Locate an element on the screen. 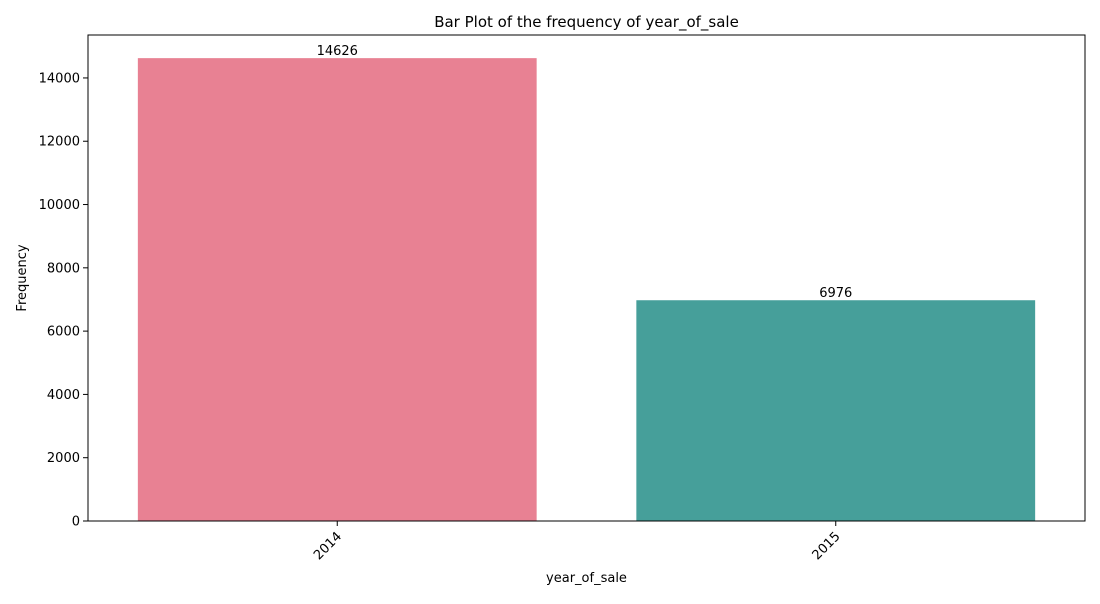 The height and width of the screenshot is (604, 1100). x-tick-label: 2014 is located at coordinates (328, 546).